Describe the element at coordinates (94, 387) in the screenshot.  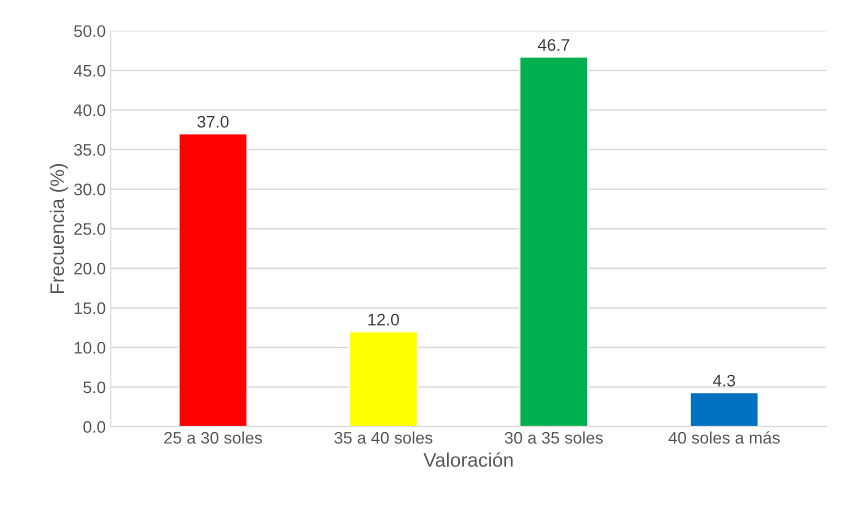
I see `y-tick-label: 5.0` at that location.